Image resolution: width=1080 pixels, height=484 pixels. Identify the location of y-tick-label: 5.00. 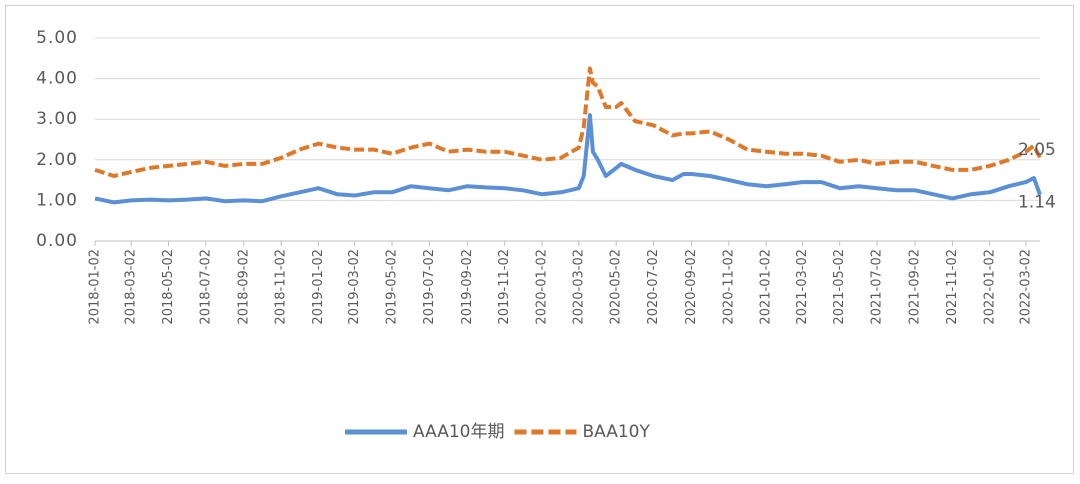
(57, 38).